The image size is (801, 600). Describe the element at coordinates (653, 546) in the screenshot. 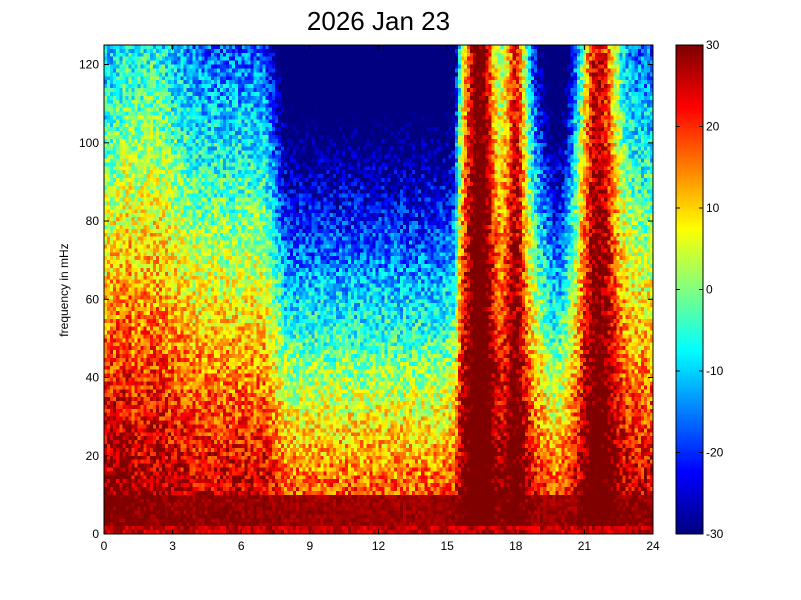

I see `x-tick-label: 24` at that location.